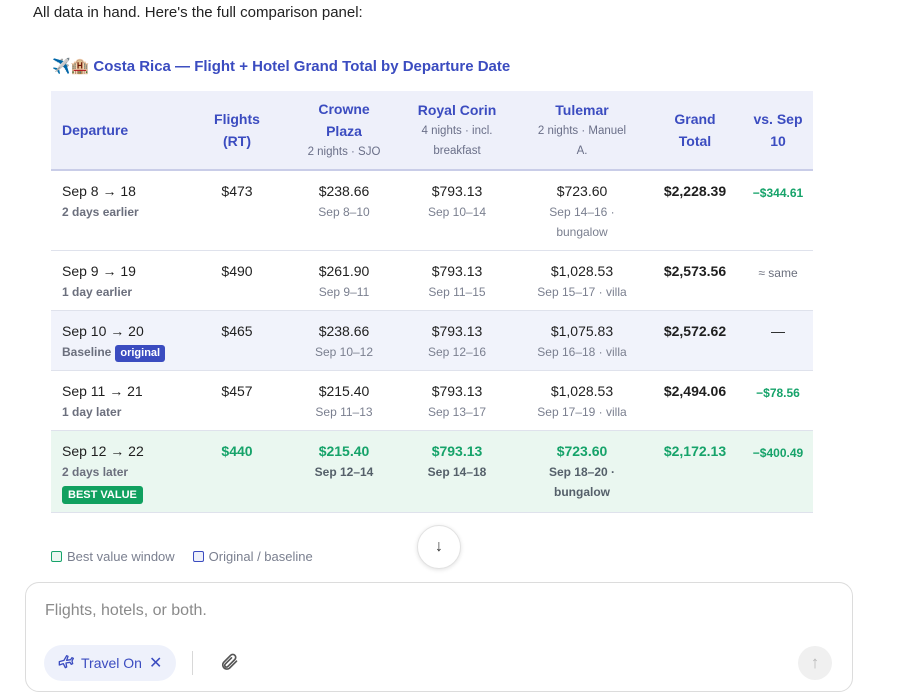 The width and height of the screenshot is (924, 699). I want to click on travel-on-chip: Travel On ✕, so click(110, 663).